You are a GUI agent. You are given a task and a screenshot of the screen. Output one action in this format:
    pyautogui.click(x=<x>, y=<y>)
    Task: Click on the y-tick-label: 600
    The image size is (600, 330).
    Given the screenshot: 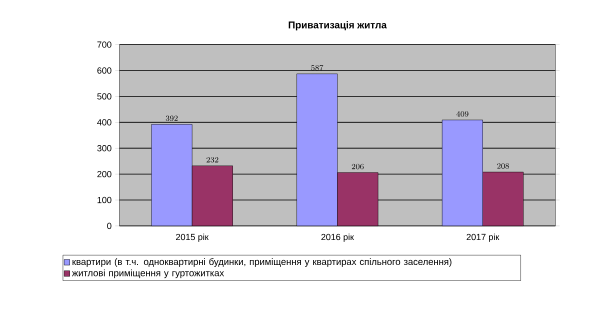 What is the action you would take?
    pyautogui.click(x=104, y=70)
    